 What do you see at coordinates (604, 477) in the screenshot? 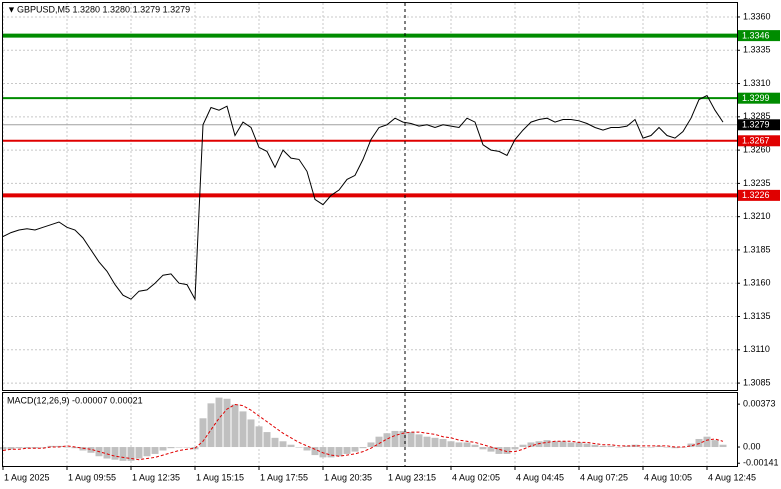
I see `x-tick-label: 4 Aug 07:25` at bounding box center [604, 477].